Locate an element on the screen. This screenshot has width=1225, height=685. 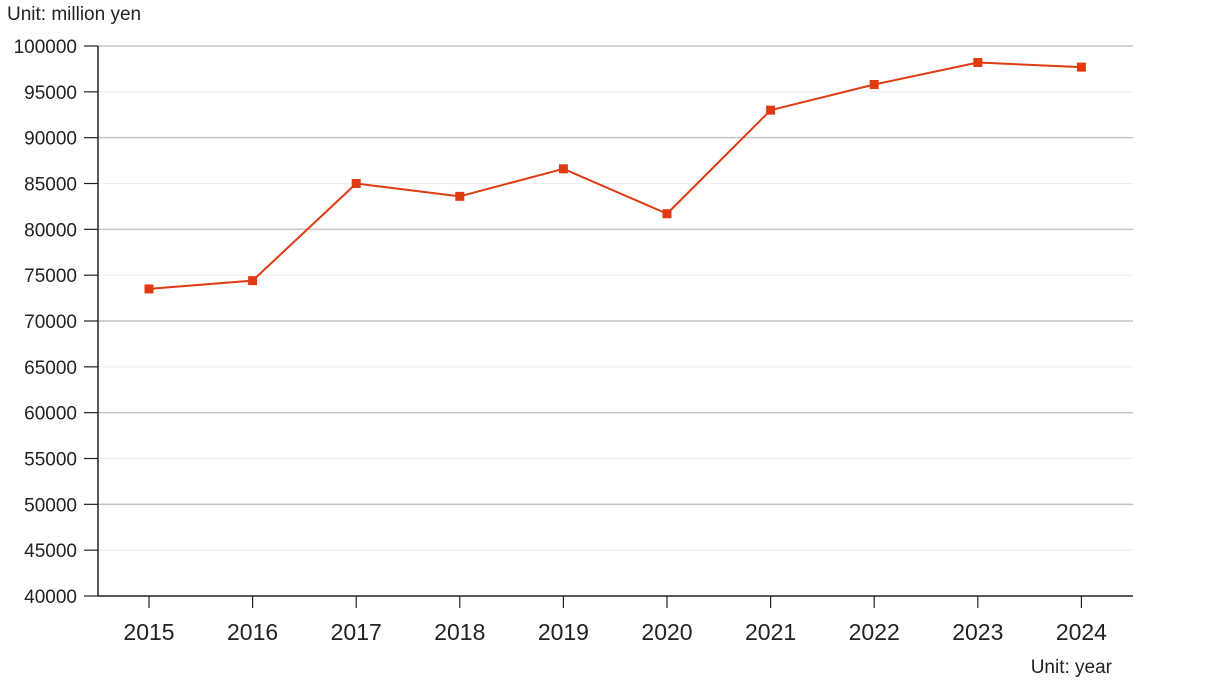
y-tick-label: 50000 is located at coordinates (50, 505).